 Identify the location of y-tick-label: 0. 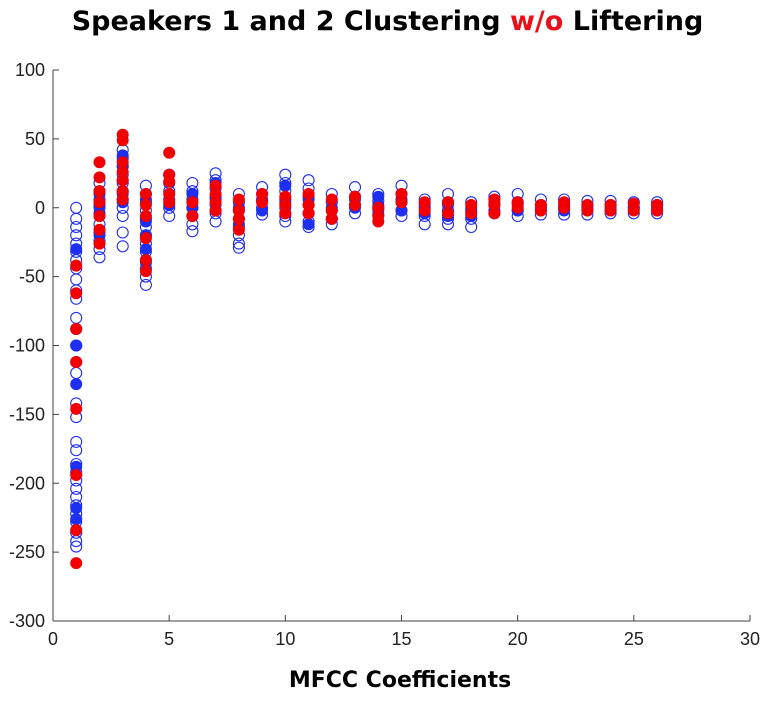
(40, 208).